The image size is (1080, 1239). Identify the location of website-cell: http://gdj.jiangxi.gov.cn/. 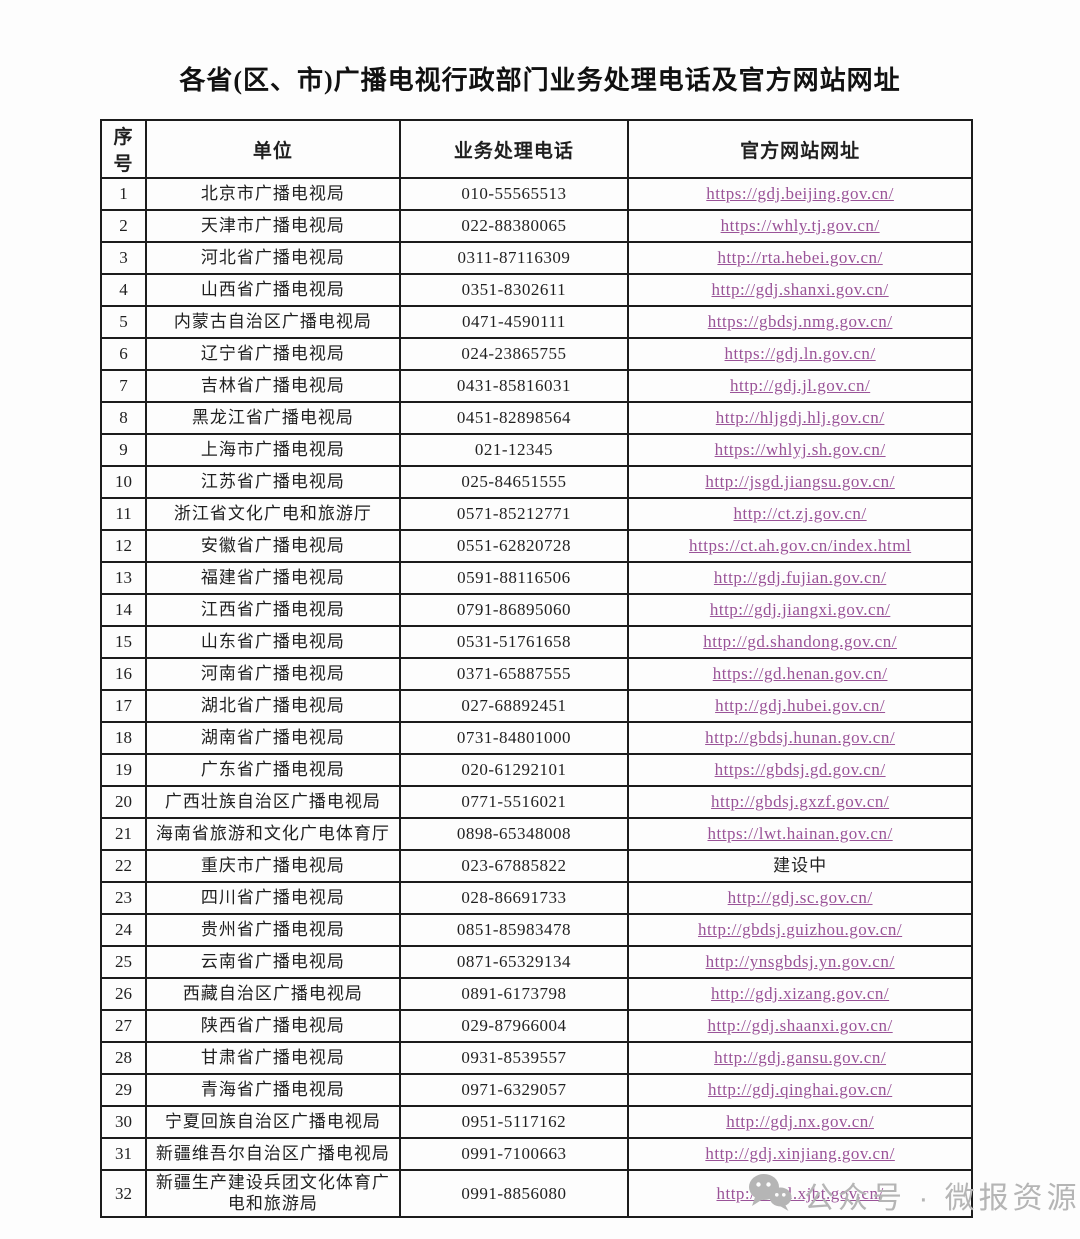
(800, 610).